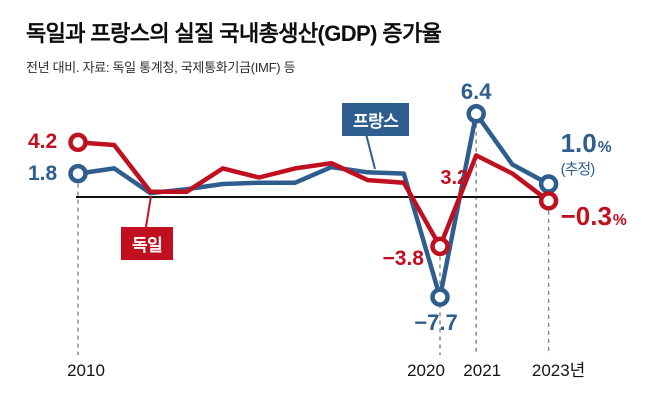 This screenshot has width=658, height=412. What do you see at coordinates (370, 149) in the screenshot?
I see `callout-connector-france` at bounding box center [370, 149].